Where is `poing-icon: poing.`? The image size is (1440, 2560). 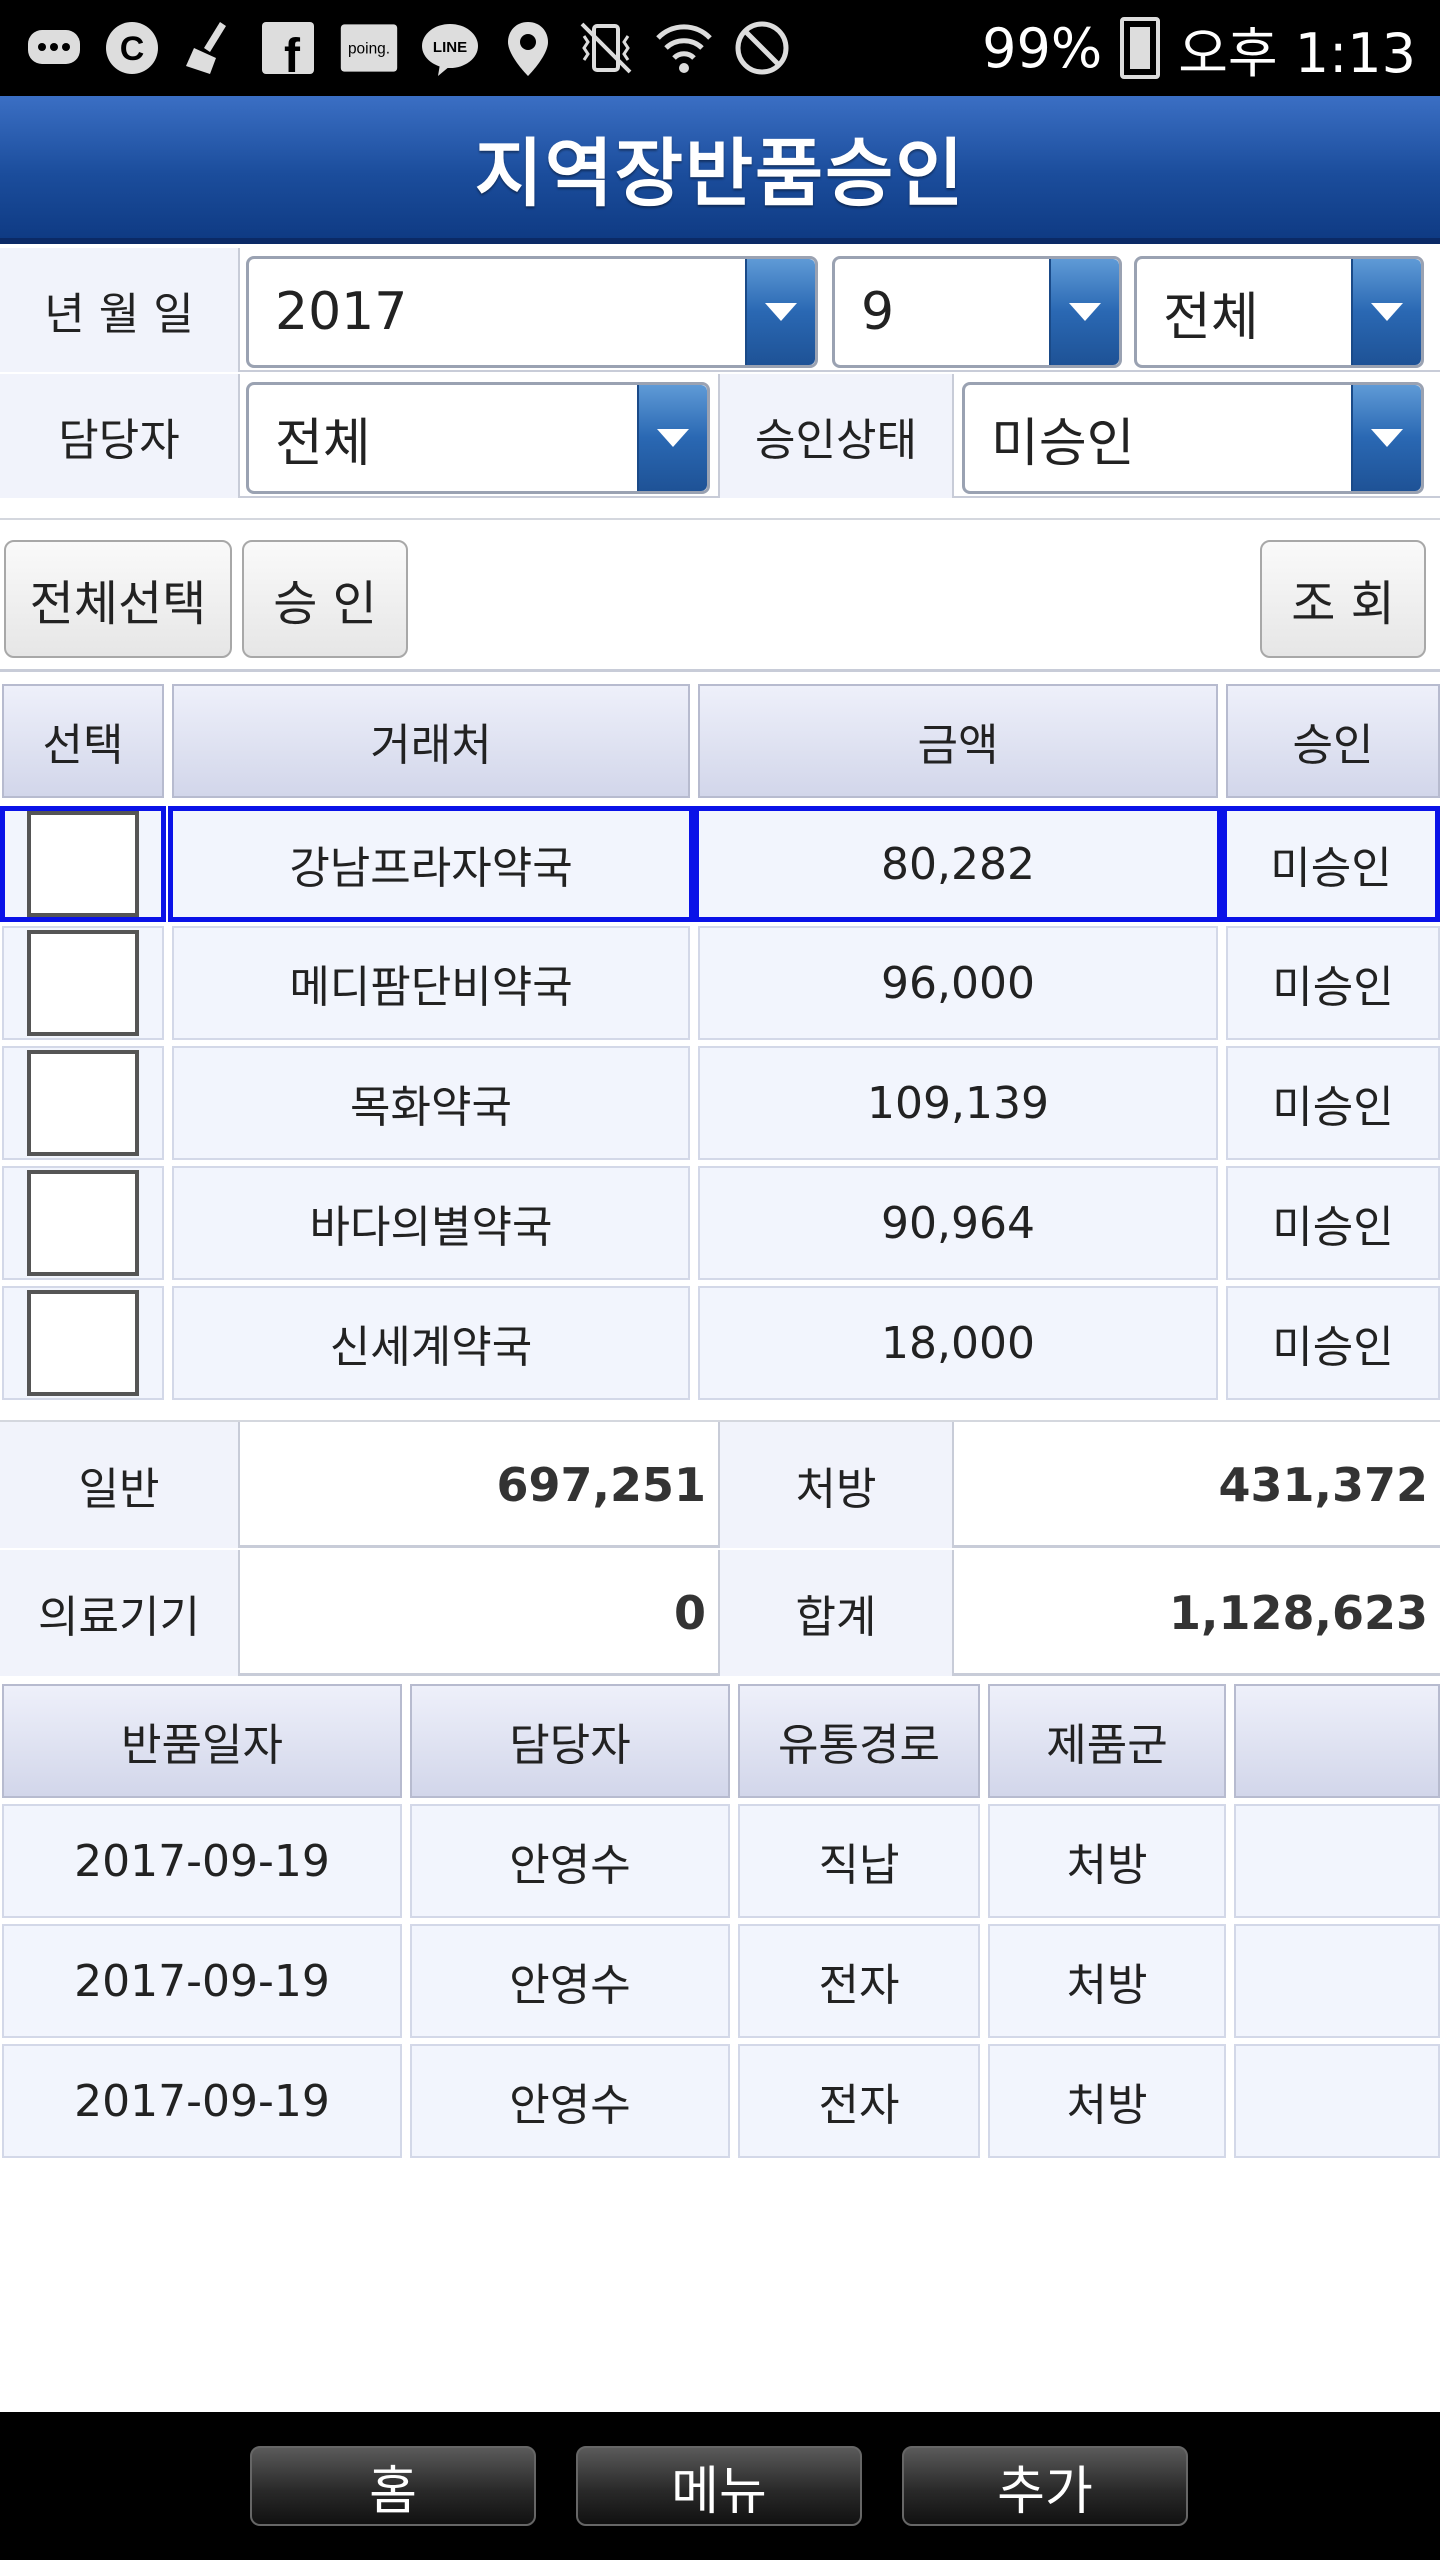
poing-icon: poing. is located at coordinates (369, 48).